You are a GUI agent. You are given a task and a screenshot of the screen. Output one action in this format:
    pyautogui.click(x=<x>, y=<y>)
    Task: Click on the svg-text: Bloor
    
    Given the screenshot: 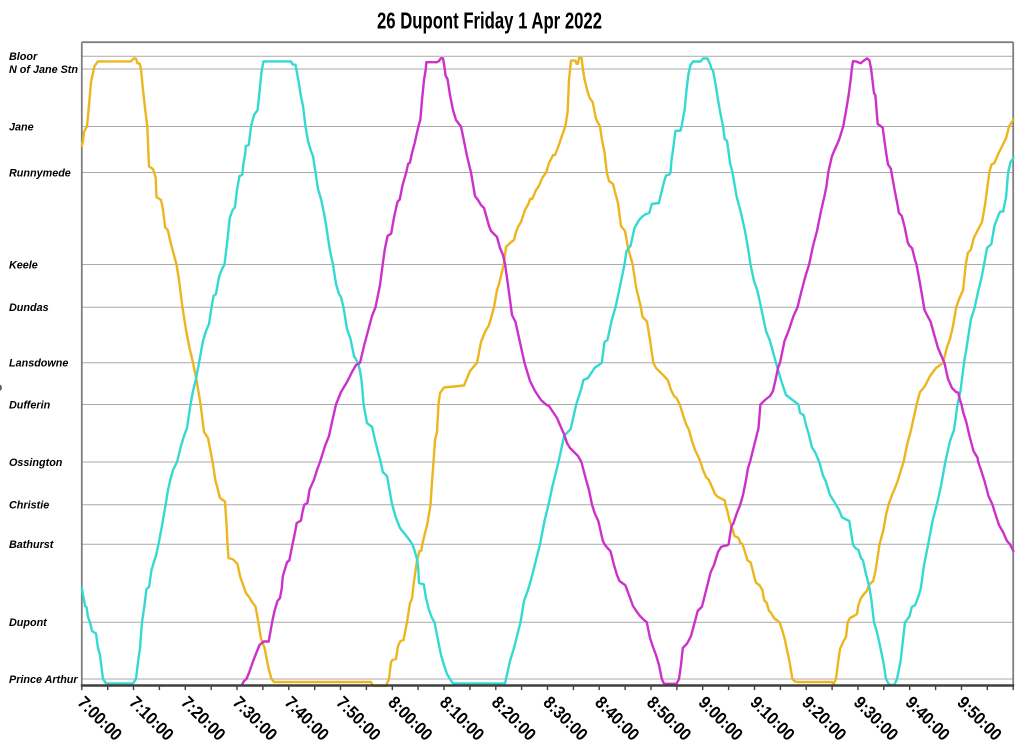 What is the action you would take?
    pyautogui.click(x=23, y=57)
    